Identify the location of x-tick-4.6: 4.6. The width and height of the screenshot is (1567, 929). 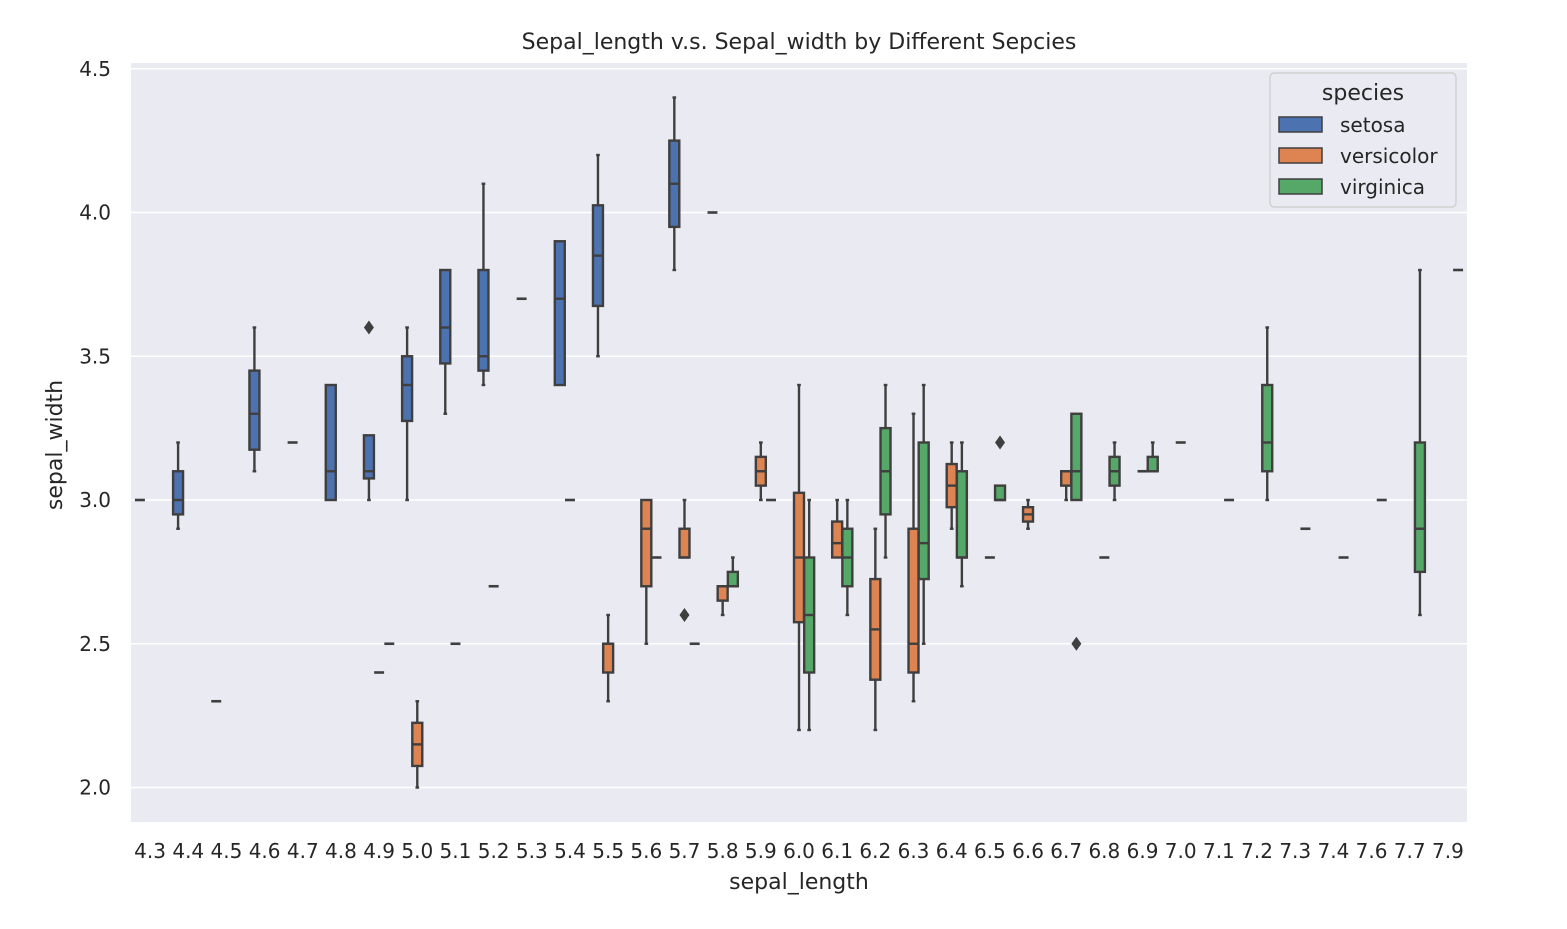
(265, 851).